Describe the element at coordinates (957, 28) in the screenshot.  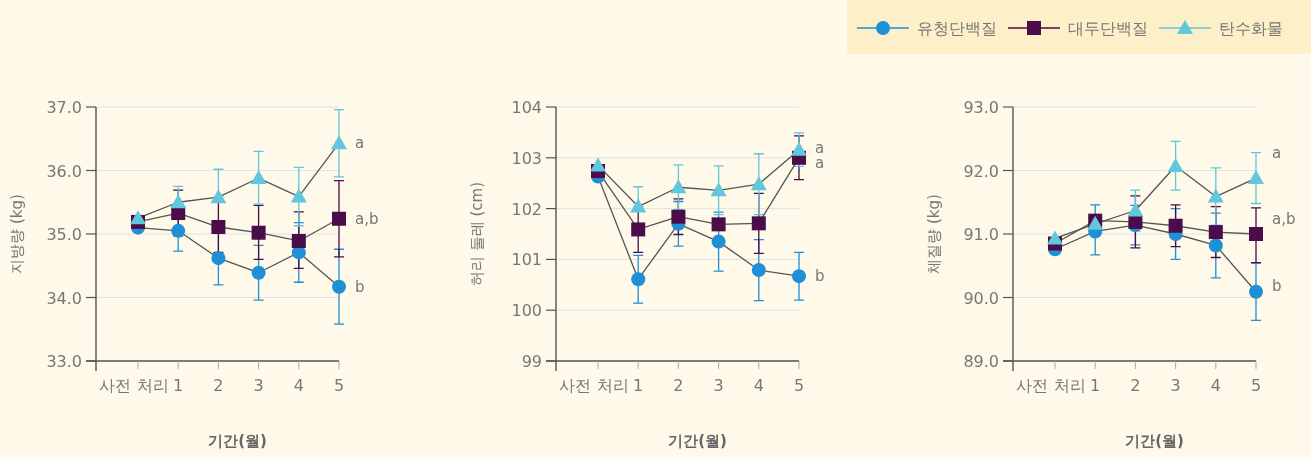
I see `legend-label: 유청단백질` at that location.